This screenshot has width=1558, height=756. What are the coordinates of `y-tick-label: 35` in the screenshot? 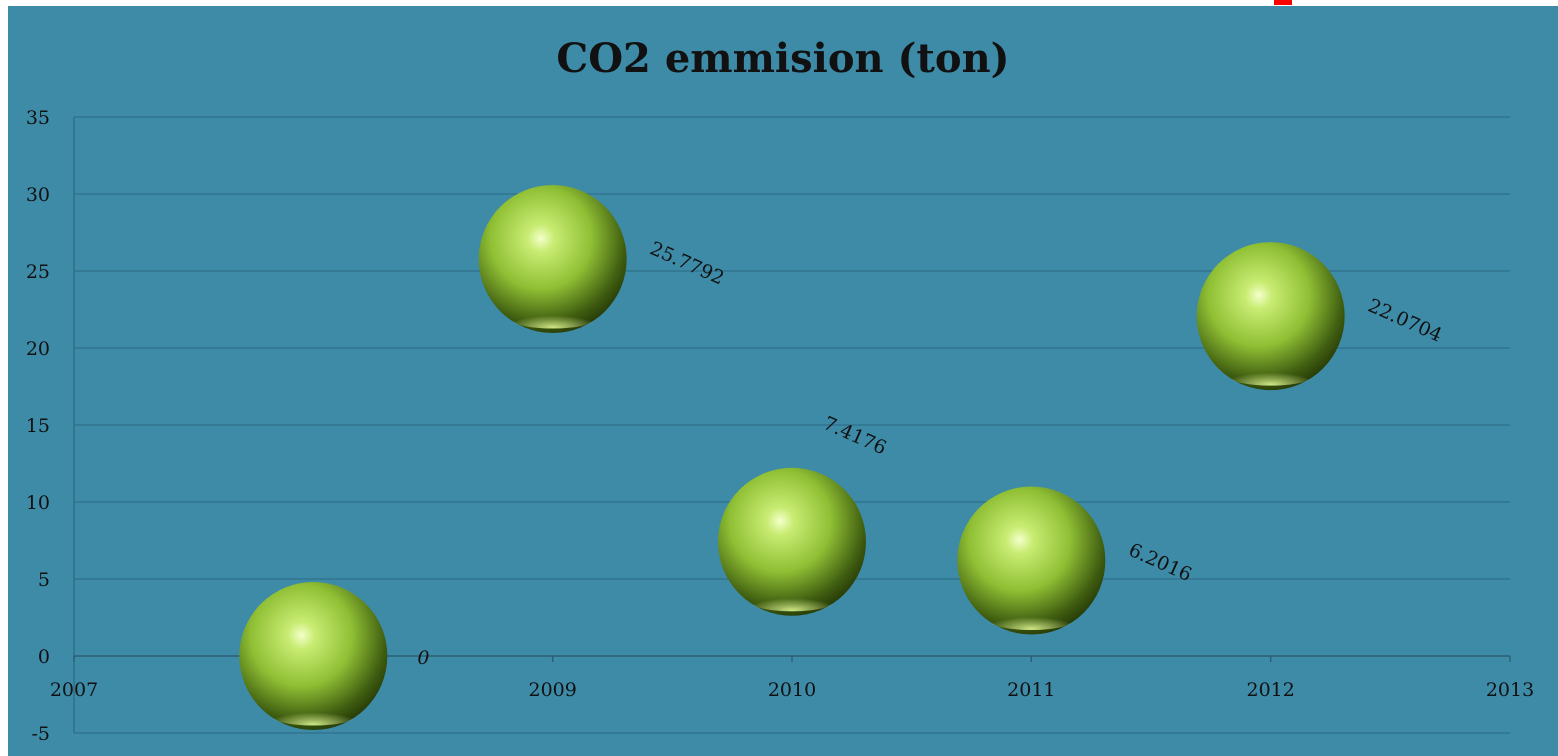 It's located at (38, 118).